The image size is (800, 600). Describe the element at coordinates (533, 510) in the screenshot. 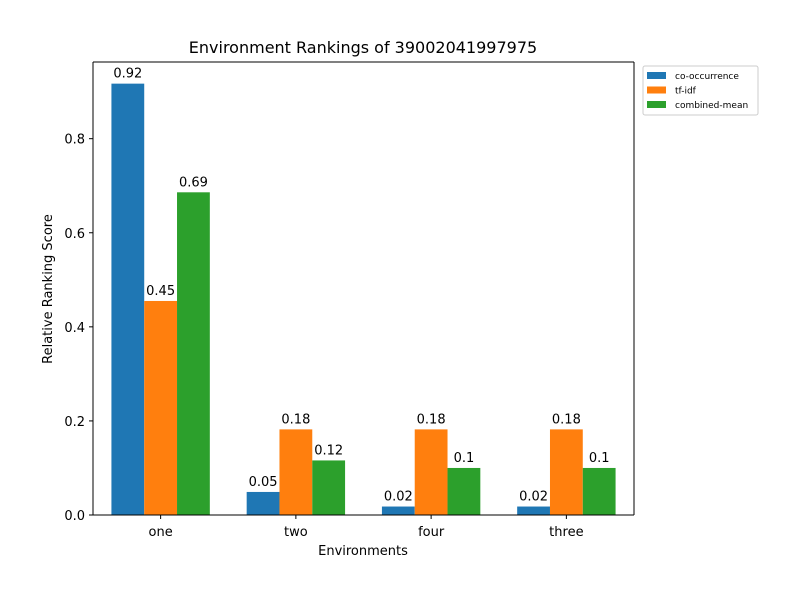

I see `bar-co-occurrence-three` at that location.